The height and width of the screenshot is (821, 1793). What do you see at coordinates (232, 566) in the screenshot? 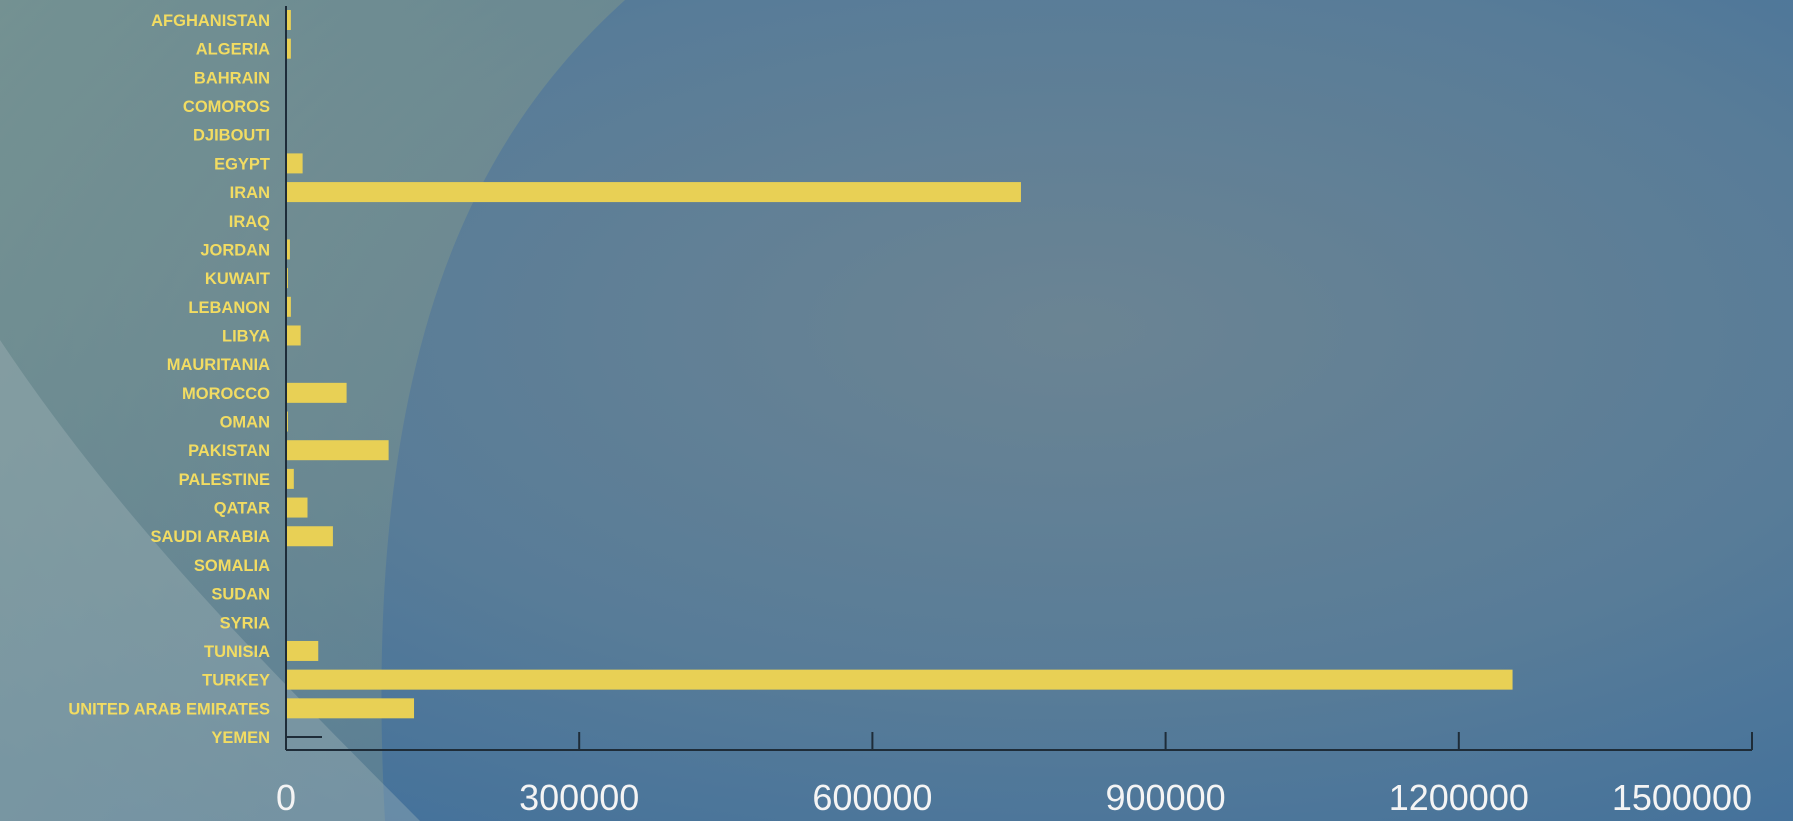
I see `category-label-somalia: SOMALIA` at bounding box center [232, 566].